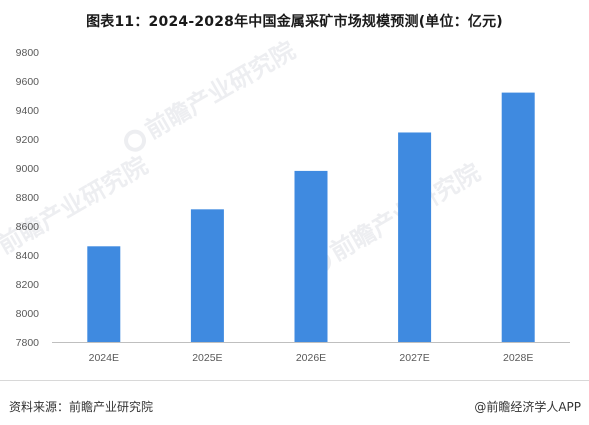 The width and height of the screenshot is (589, 425). Describe the element at coordinates (518, 217) in the screenshot. I see `bar-2028E` at that location.